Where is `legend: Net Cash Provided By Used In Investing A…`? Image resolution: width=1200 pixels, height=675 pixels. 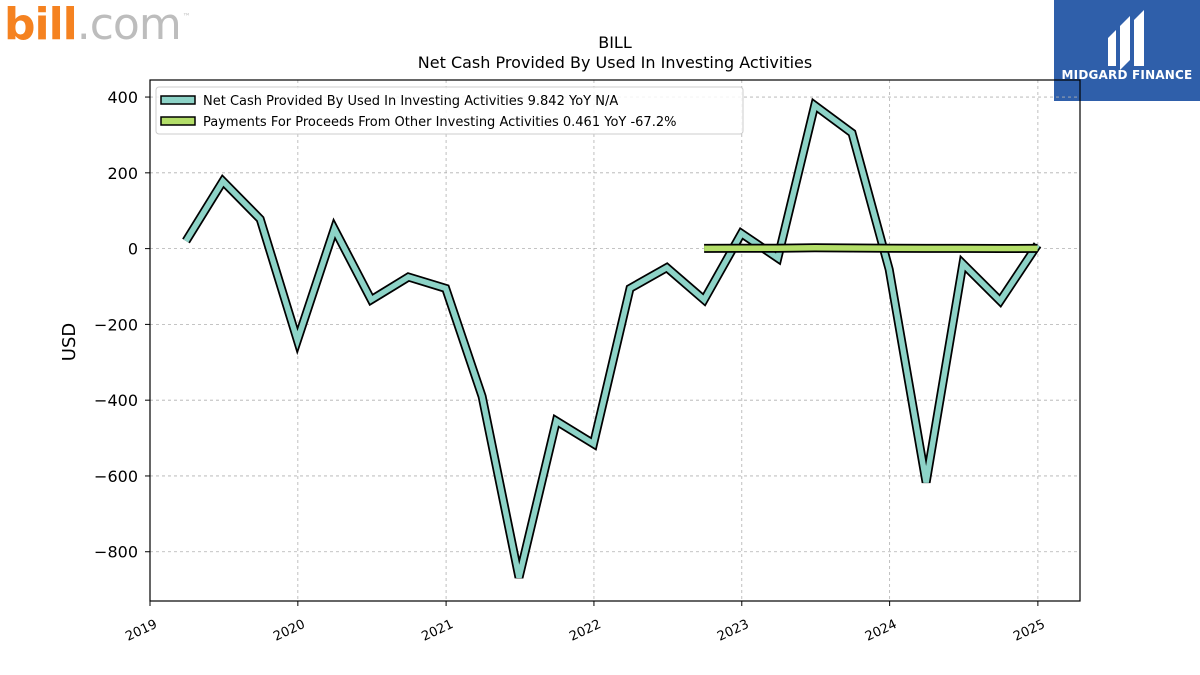 legend: Net Cash Provided By Used In Investing A… is located at coordinates (449, 110).